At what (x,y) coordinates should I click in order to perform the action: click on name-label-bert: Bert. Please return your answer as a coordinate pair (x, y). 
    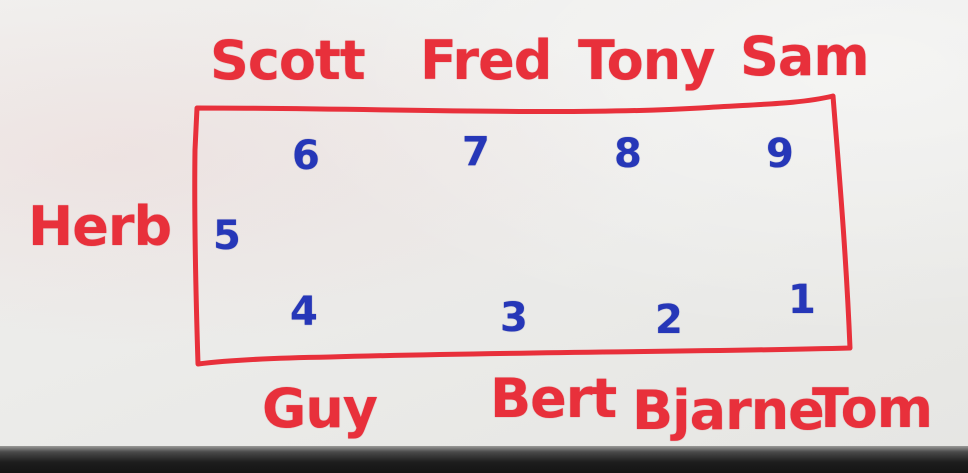
    Looking at the image, I should click on (553, 398).